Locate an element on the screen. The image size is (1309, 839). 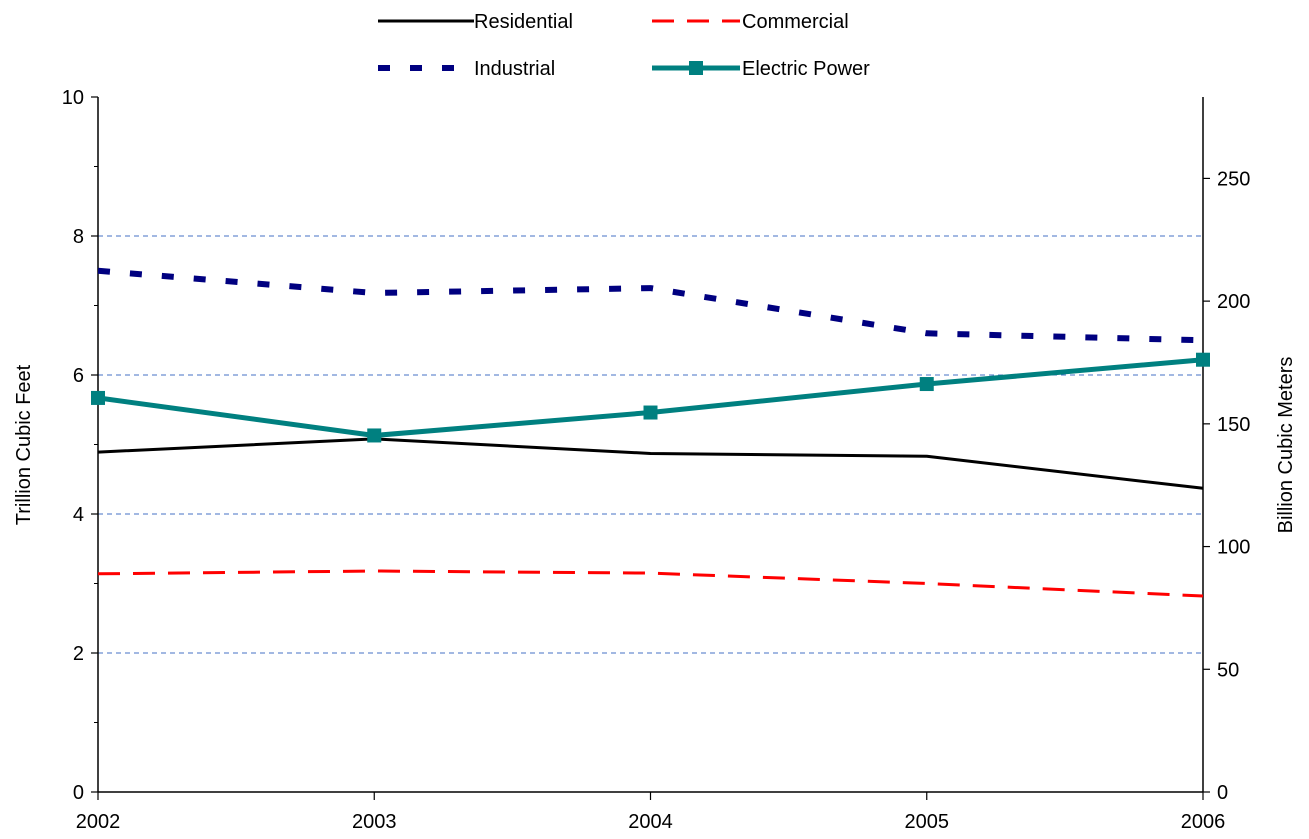
series-line-commercial is located at coordinates (650, 583).